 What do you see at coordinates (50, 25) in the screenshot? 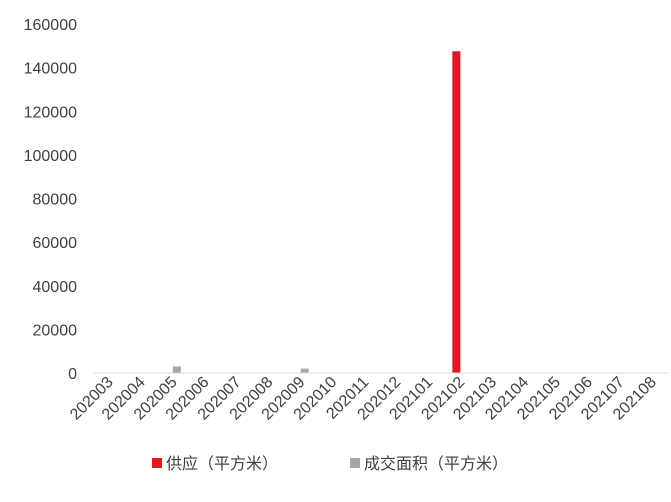
I see `y-tick-label: 160000` at bounding box center [50, 25].